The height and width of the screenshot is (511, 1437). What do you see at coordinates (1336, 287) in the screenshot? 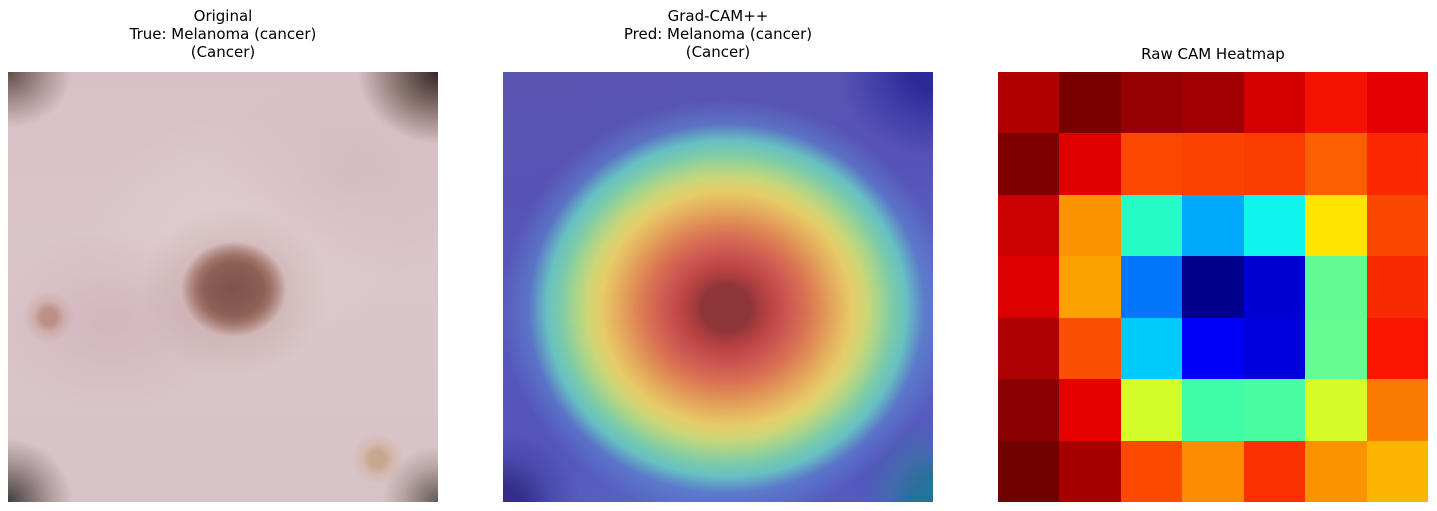
I see `heatmap-cell-r4c6` at bounding box center [1336, 287].